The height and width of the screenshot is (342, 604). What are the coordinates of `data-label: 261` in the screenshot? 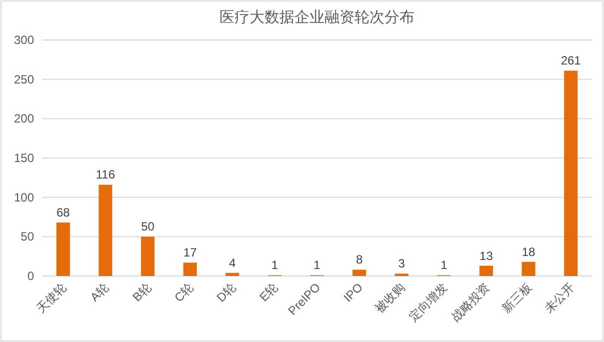 It's located at (571, 61).